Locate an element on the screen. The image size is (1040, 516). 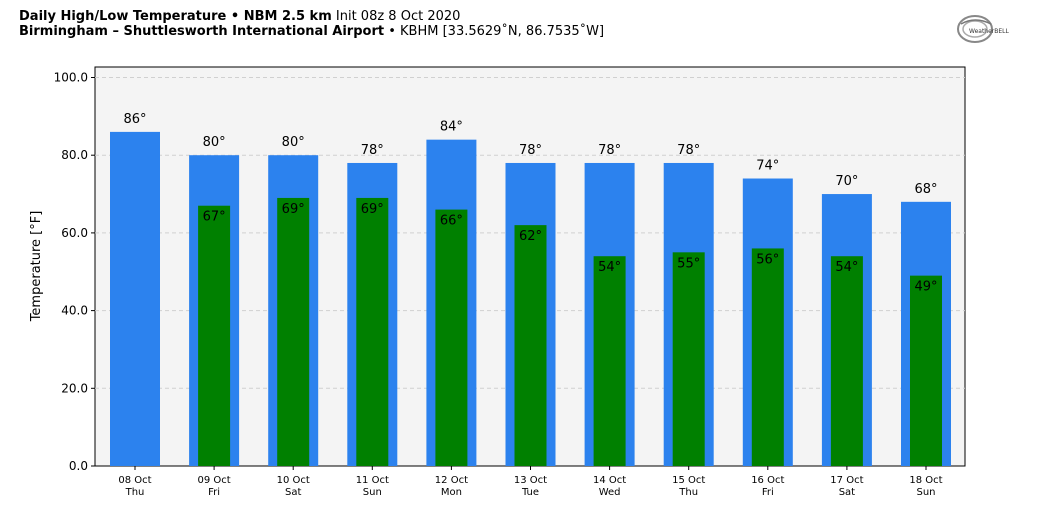
y-axis-label: Temperature [°F] is located at coordinates (36, 267).